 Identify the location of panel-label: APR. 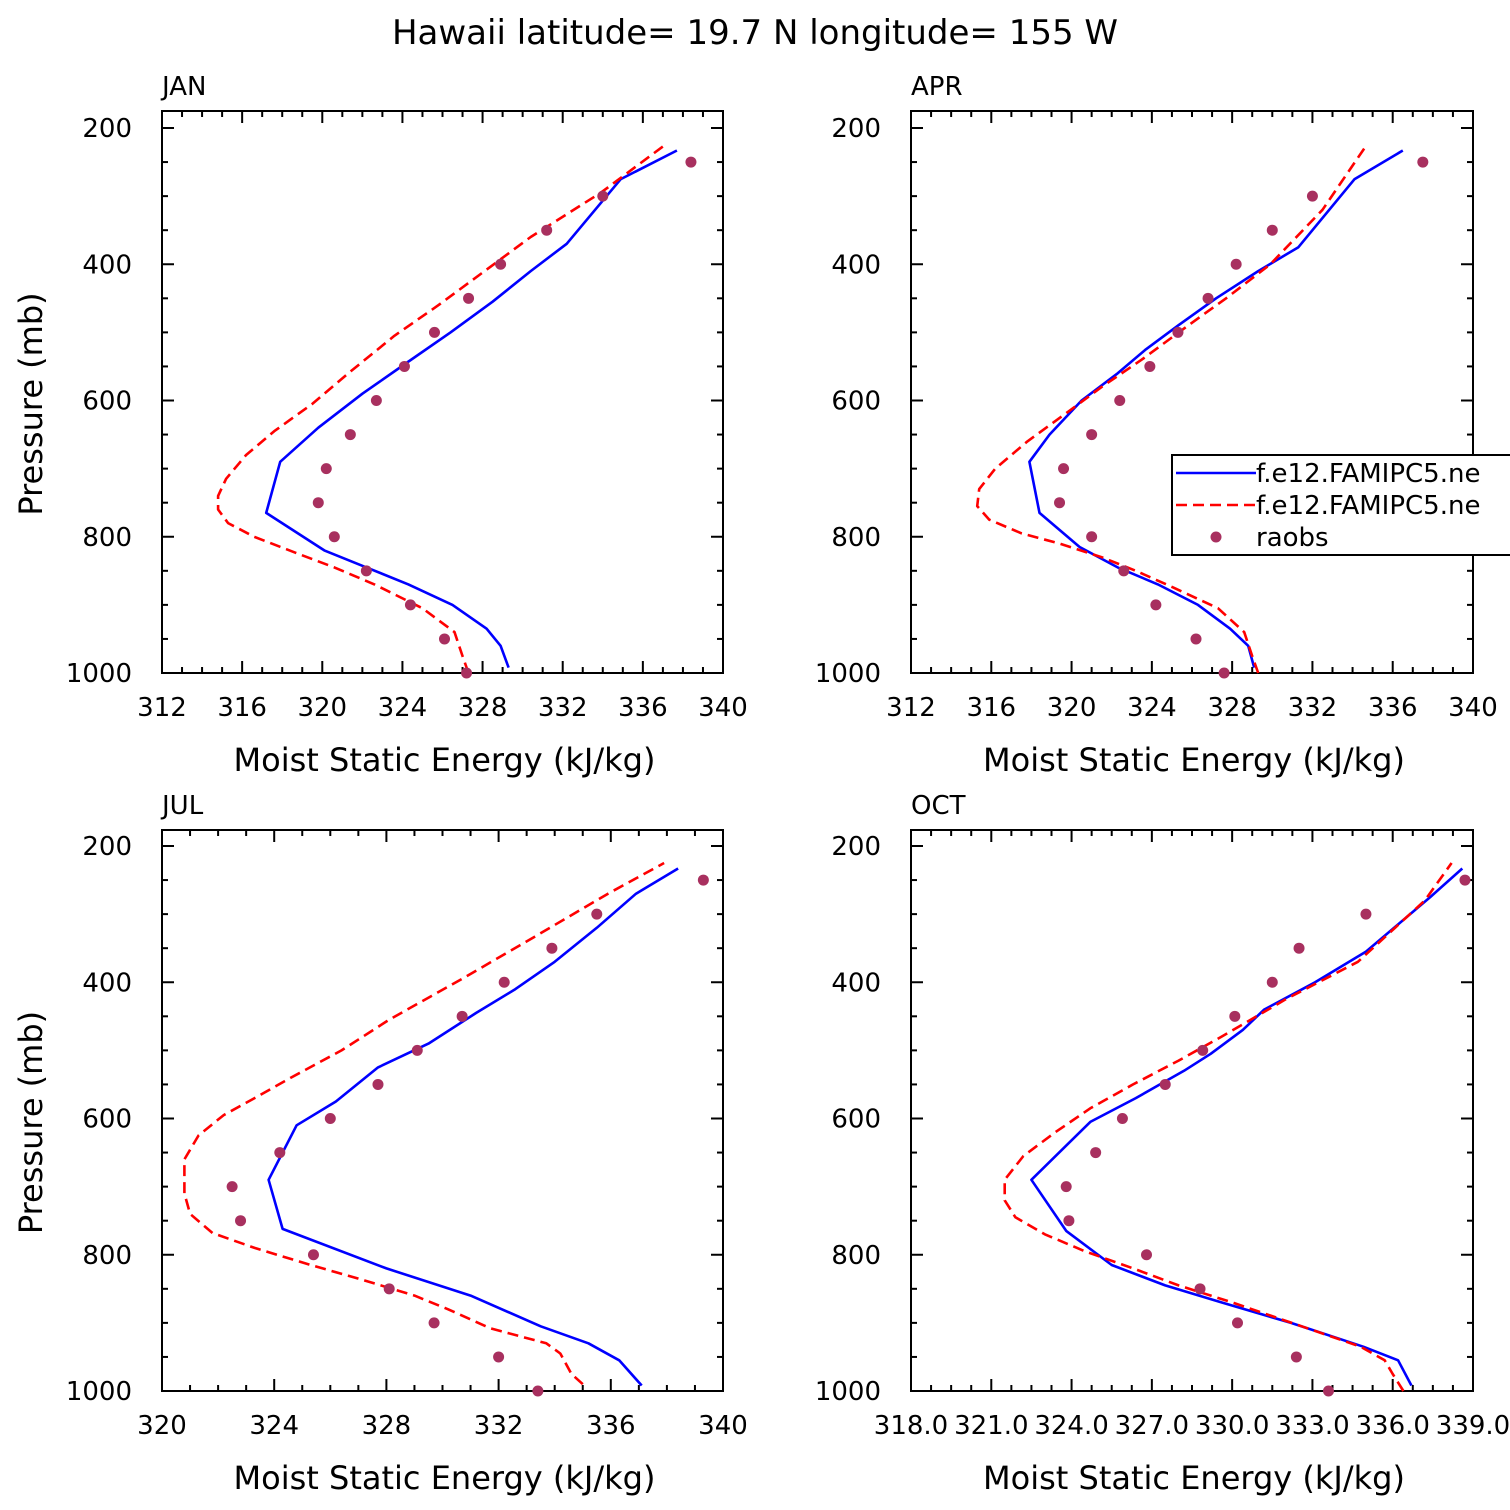
(937, 87).